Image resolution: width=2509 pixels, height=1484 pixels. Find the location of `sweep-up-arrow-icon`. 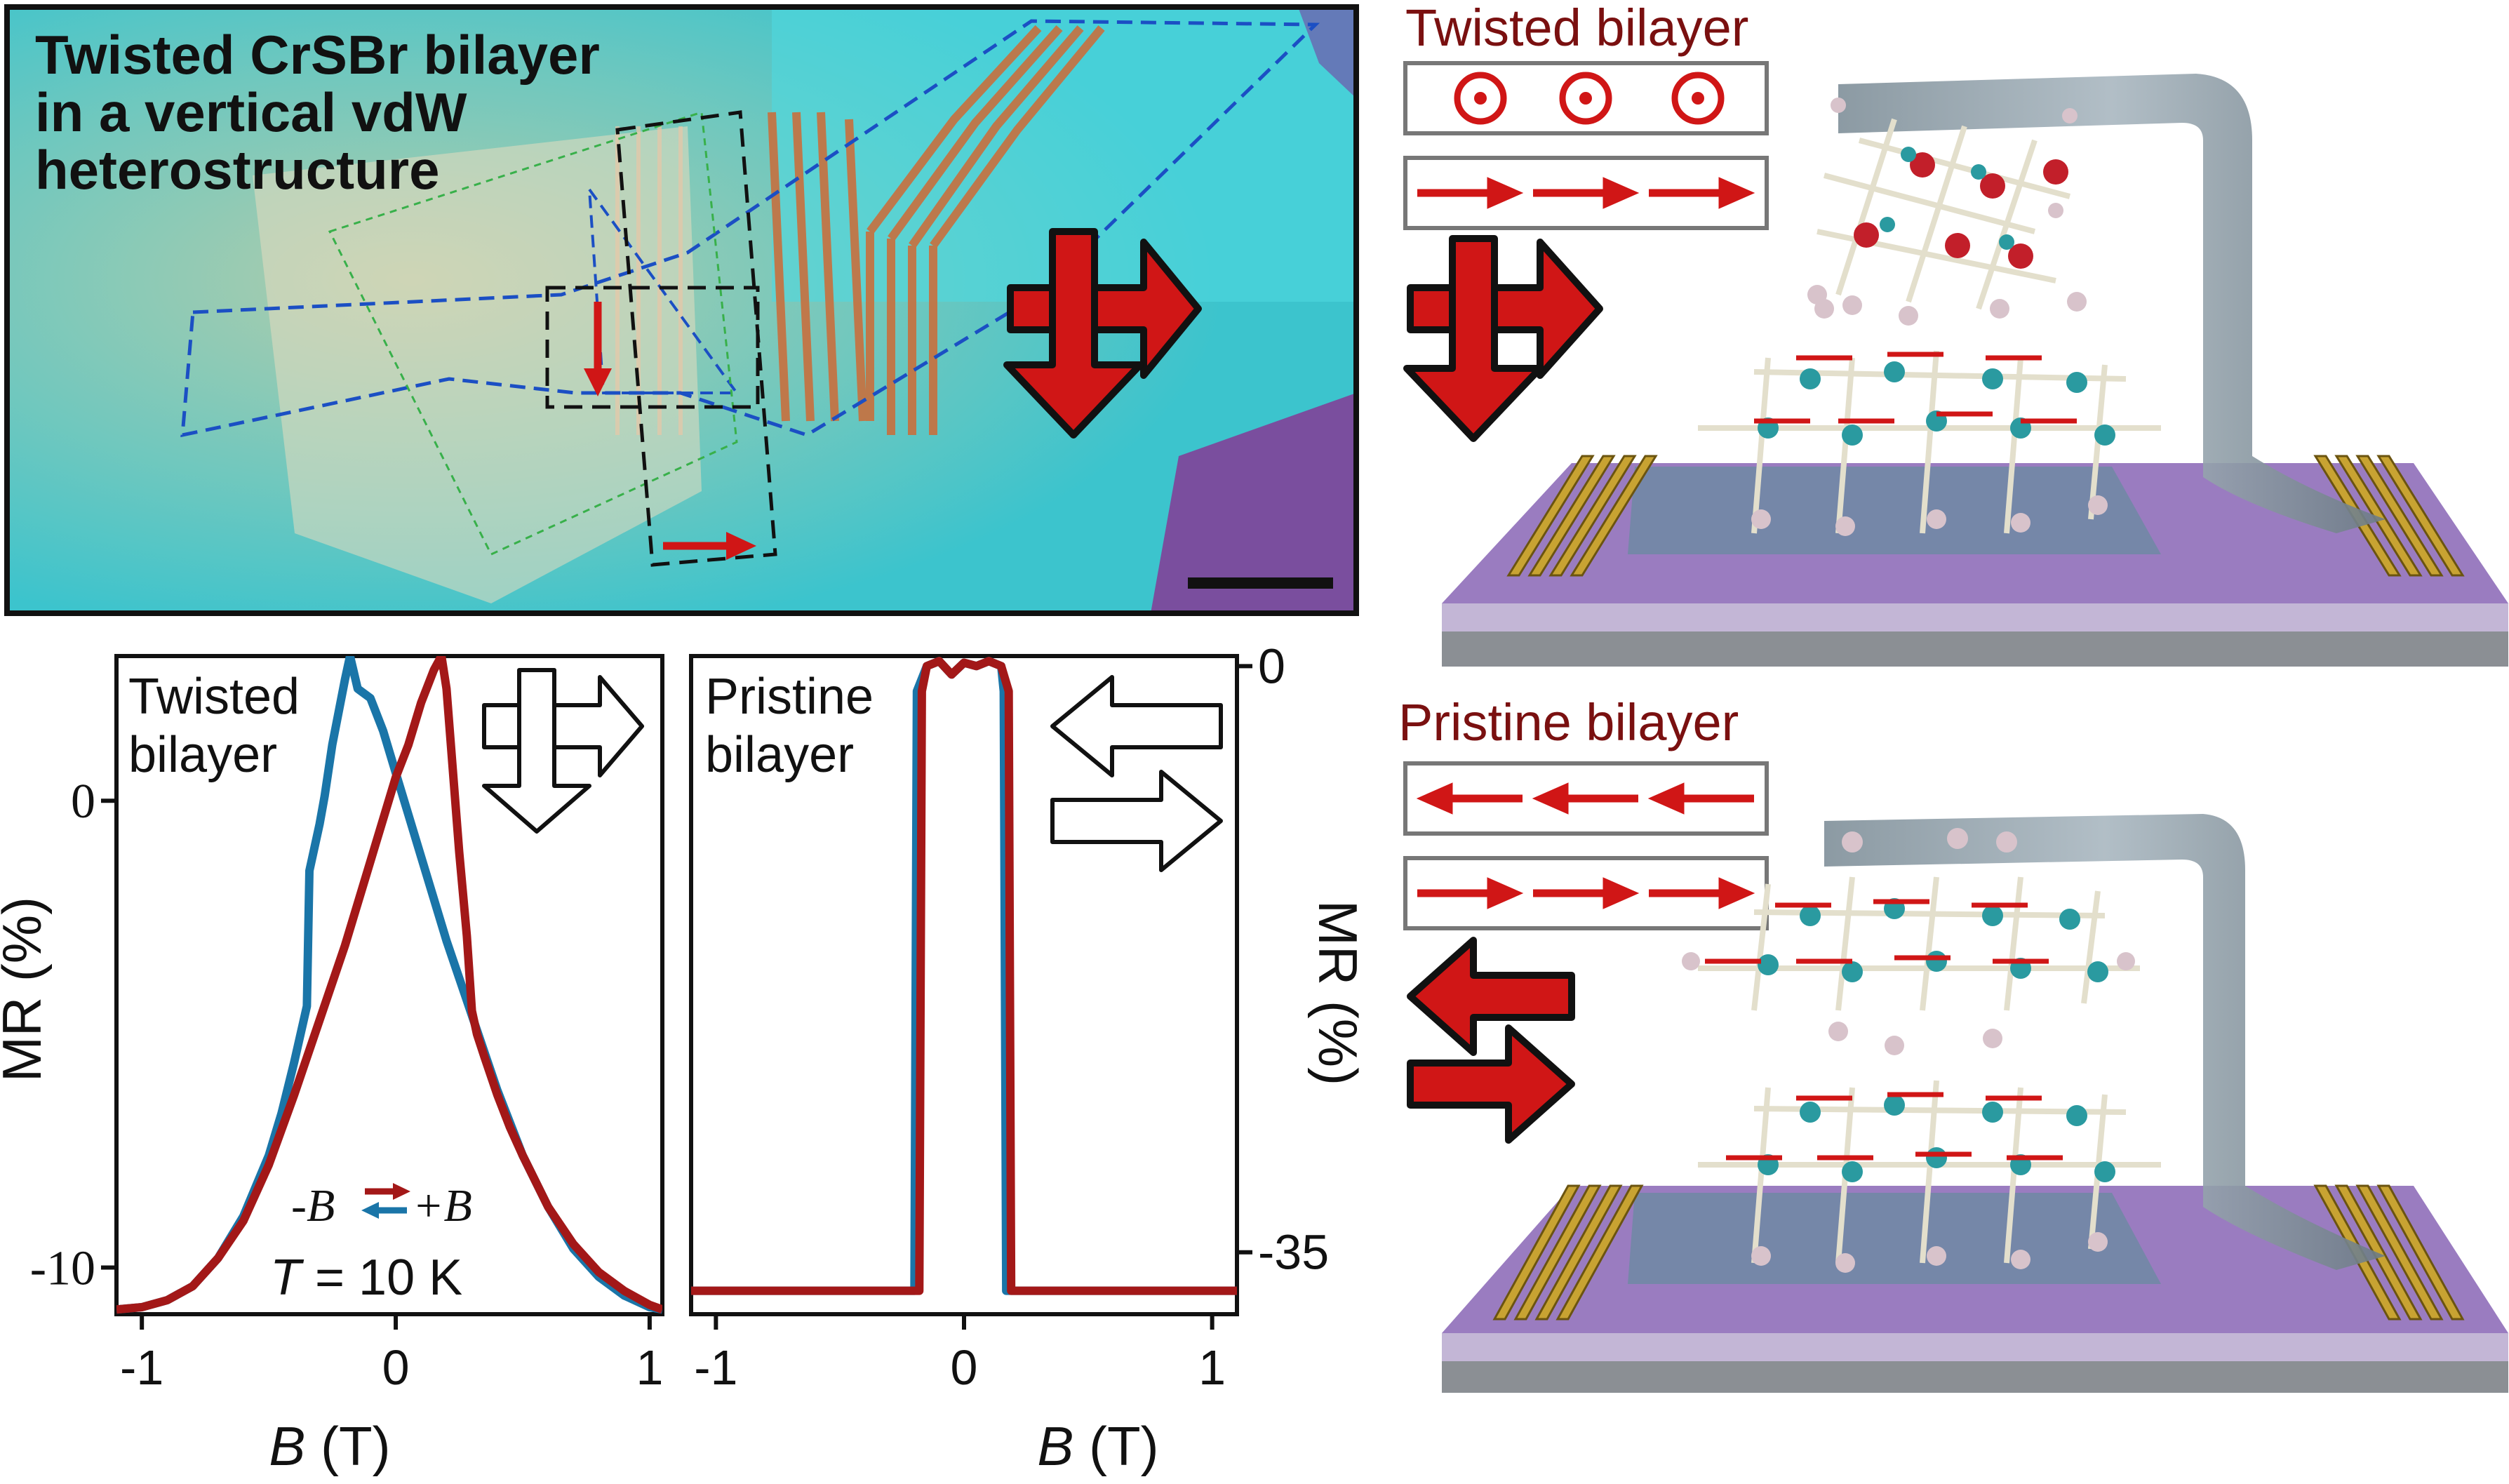

sweep-up-arrow-icon is located at coordinates (401, 1191).